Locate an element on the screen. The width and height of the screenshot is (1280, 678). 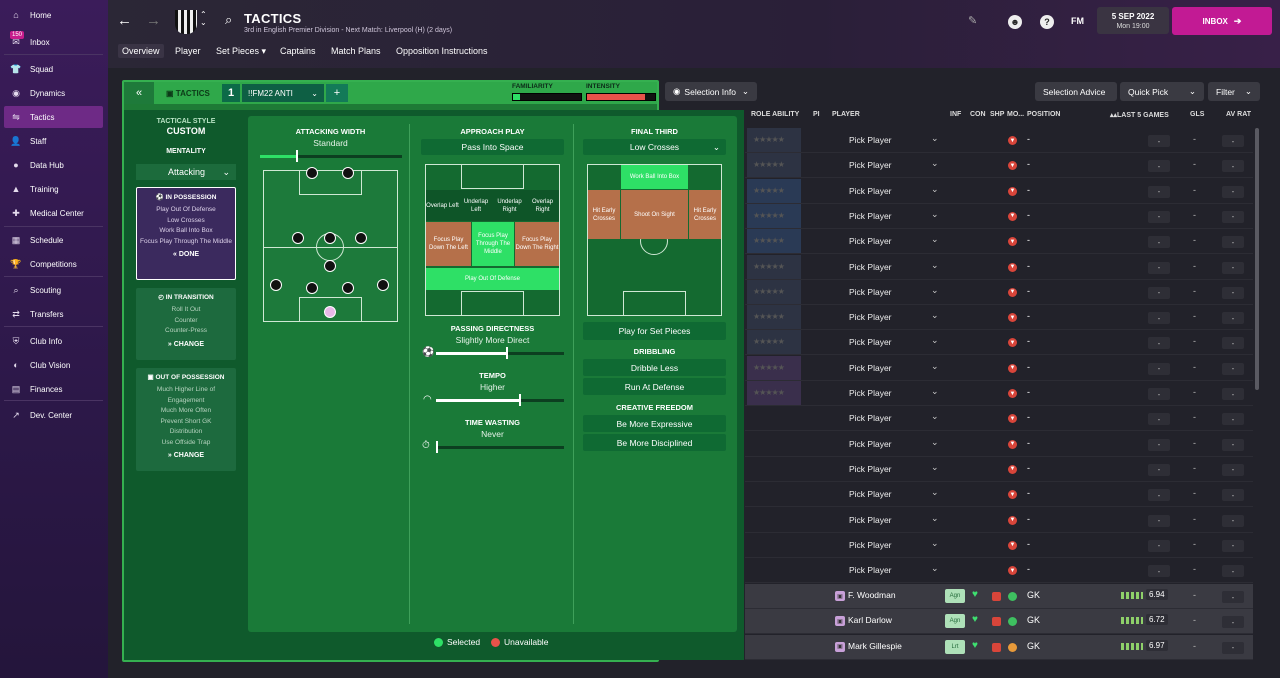
quick-pick-button: Quick Pick ⌄ is located at coordinates (1162, 91).